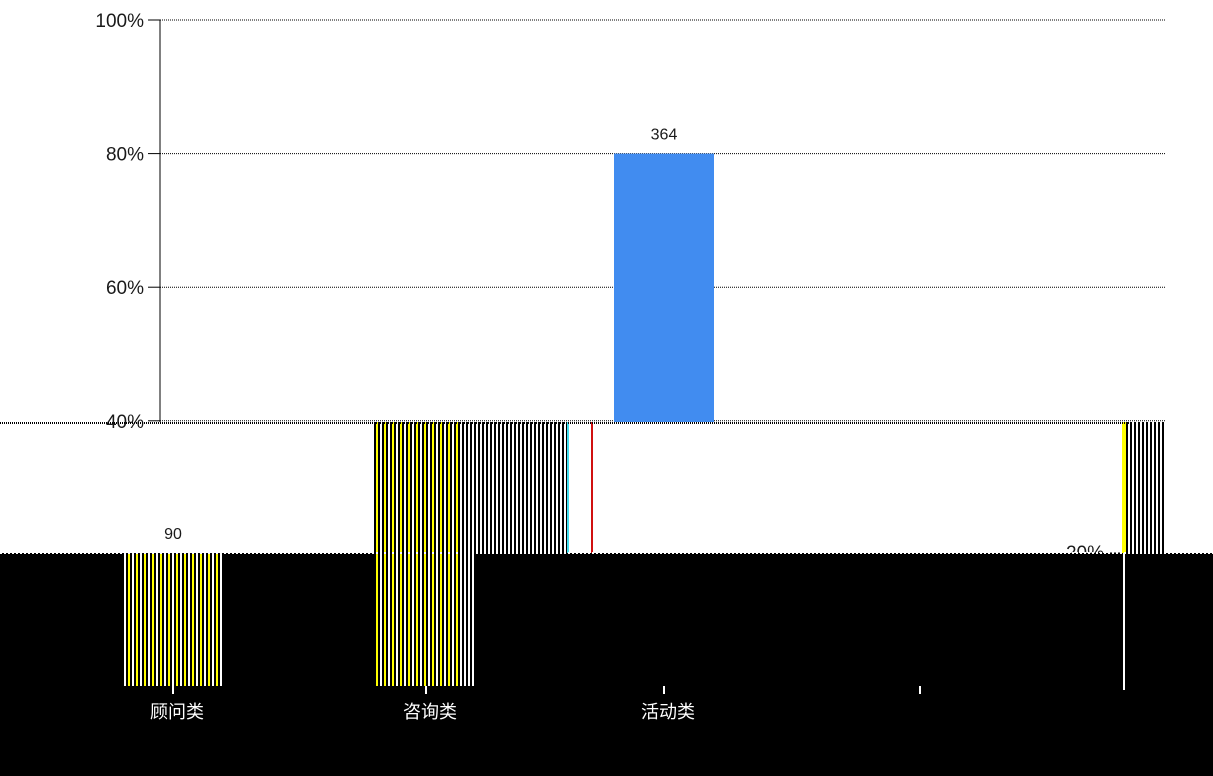 The width and height of the screenshot is (1213, 776). What do you see at coordinates (173, 534) in the screenshot?
I see `data-label: 90` at bounding box center [173, 534].